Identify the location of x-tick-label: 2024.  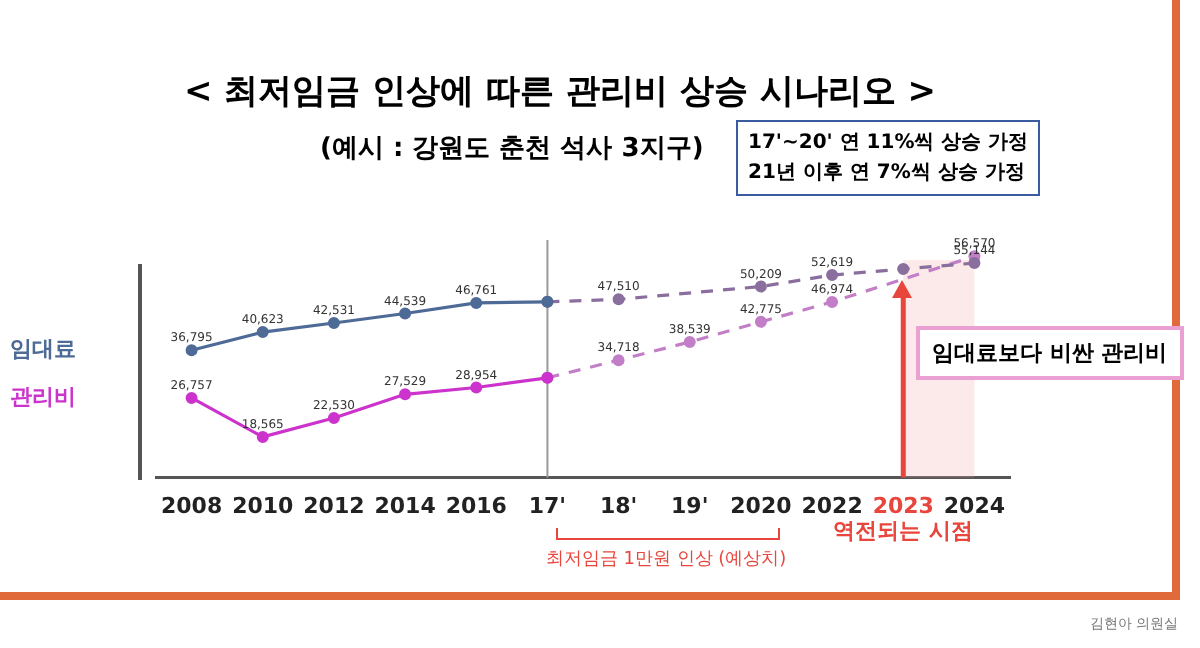
(974, 505).